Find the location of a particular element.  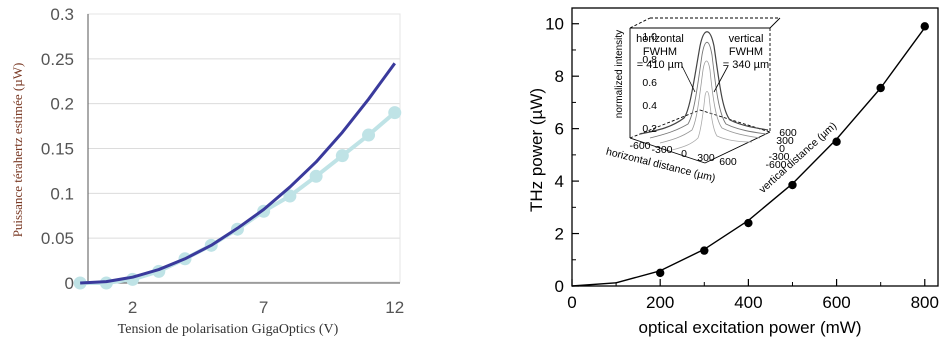

chart-right-x-axis-title: optical excitation power (mW) is located at coordinates (750, 327).